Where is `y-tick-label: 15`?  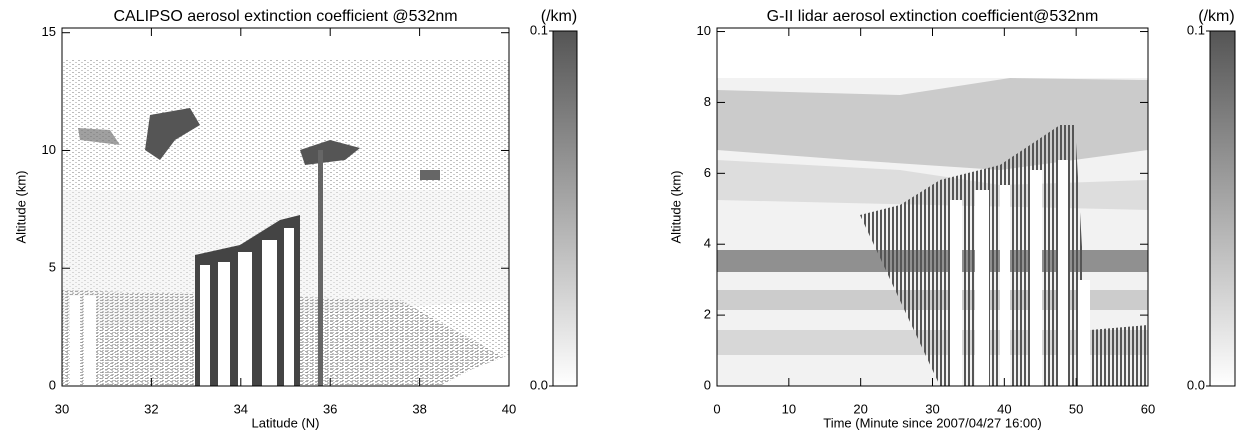 y-tick-label: 15 is located at coordinates (49, 31).